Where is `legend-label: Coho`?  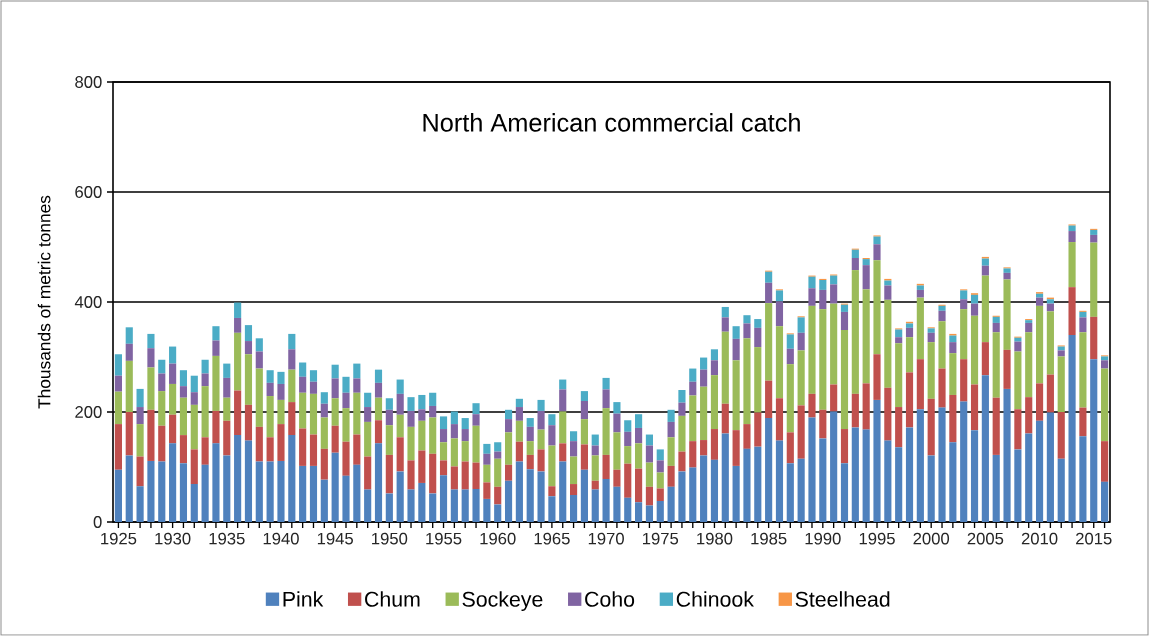
legend-label: Coho is located at coordinates (610, 599).